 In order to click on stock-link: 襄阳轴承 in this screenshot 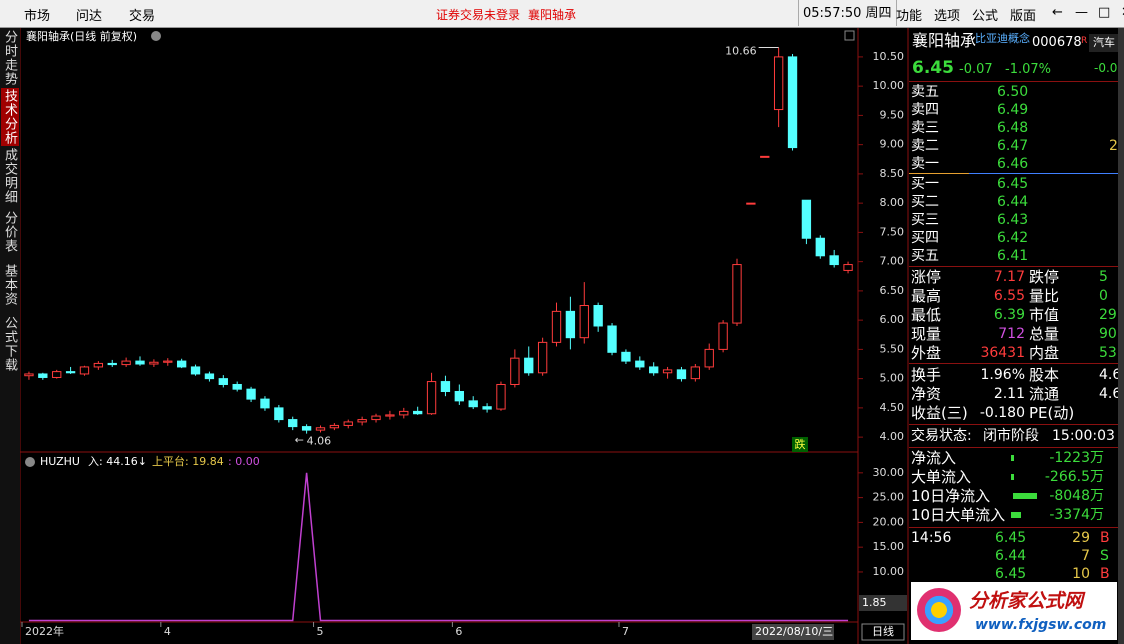, I will do `click(552, 15)`.